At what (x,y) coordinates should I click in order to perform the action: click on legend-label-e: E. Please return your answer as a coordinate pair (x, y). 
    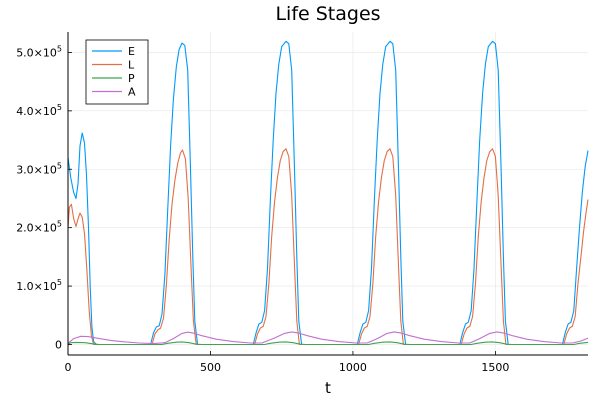
    Looking at the image, I should click on (131, 51).